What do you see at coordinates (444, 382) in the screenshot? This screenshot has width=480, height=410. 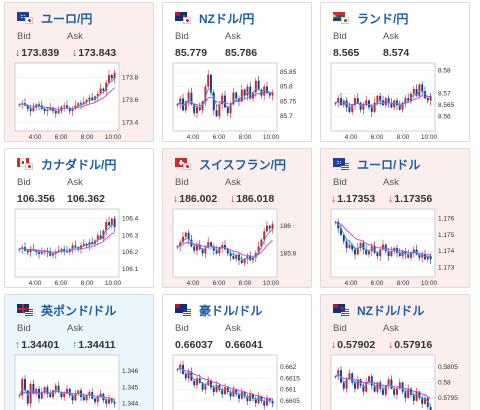 I see `y-tick-label: 0.58` at bounding box center [444, 382].